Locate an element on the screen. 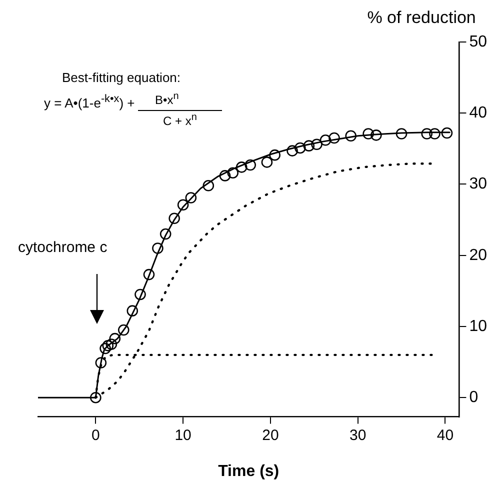 Image resolution: width=498 pixels, height=493 pixels. y-tick-label: 50 is located at coordinates (478, 41).